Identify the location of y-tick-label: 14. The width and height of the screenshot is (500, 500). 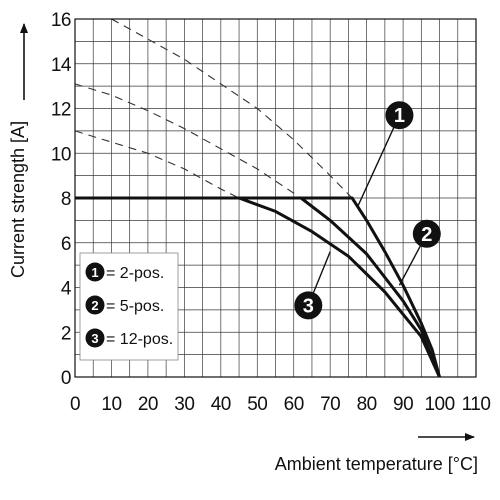
(61, 65).